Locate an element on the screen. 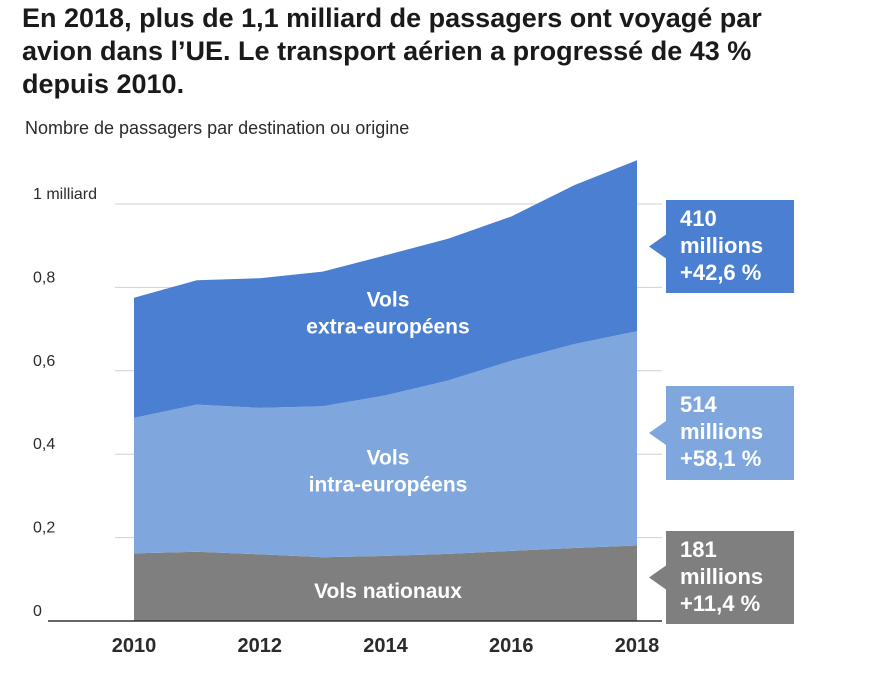 The height and width of the screenshot is (682, 891). series-label: extra-européens is located at coordinates (387, 327).